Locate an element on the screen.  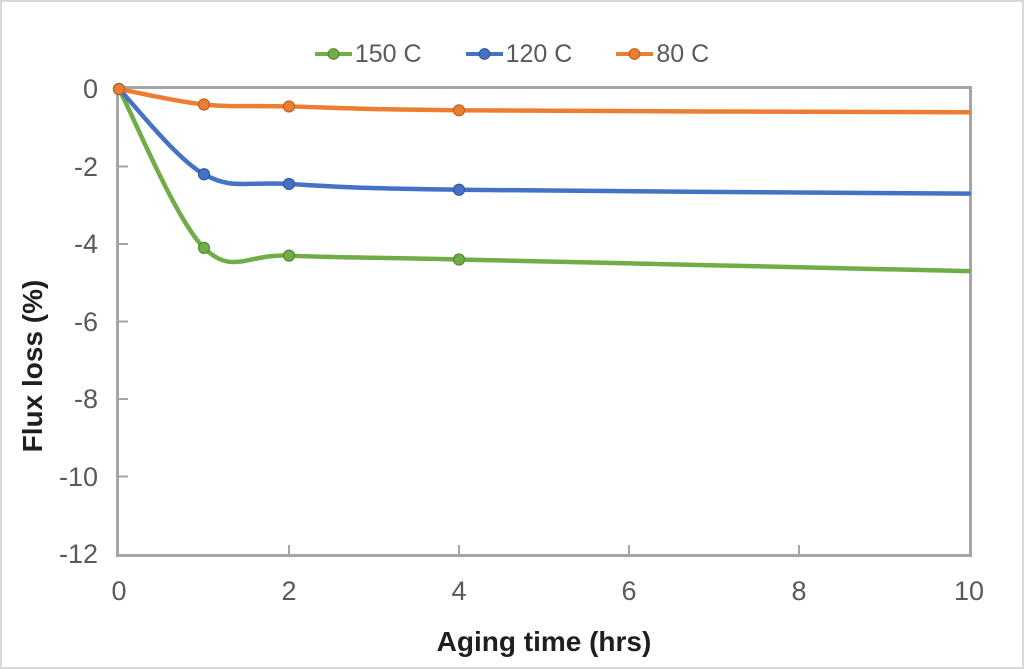
x-tick-label: 0 is located at coordinates (119, 591).